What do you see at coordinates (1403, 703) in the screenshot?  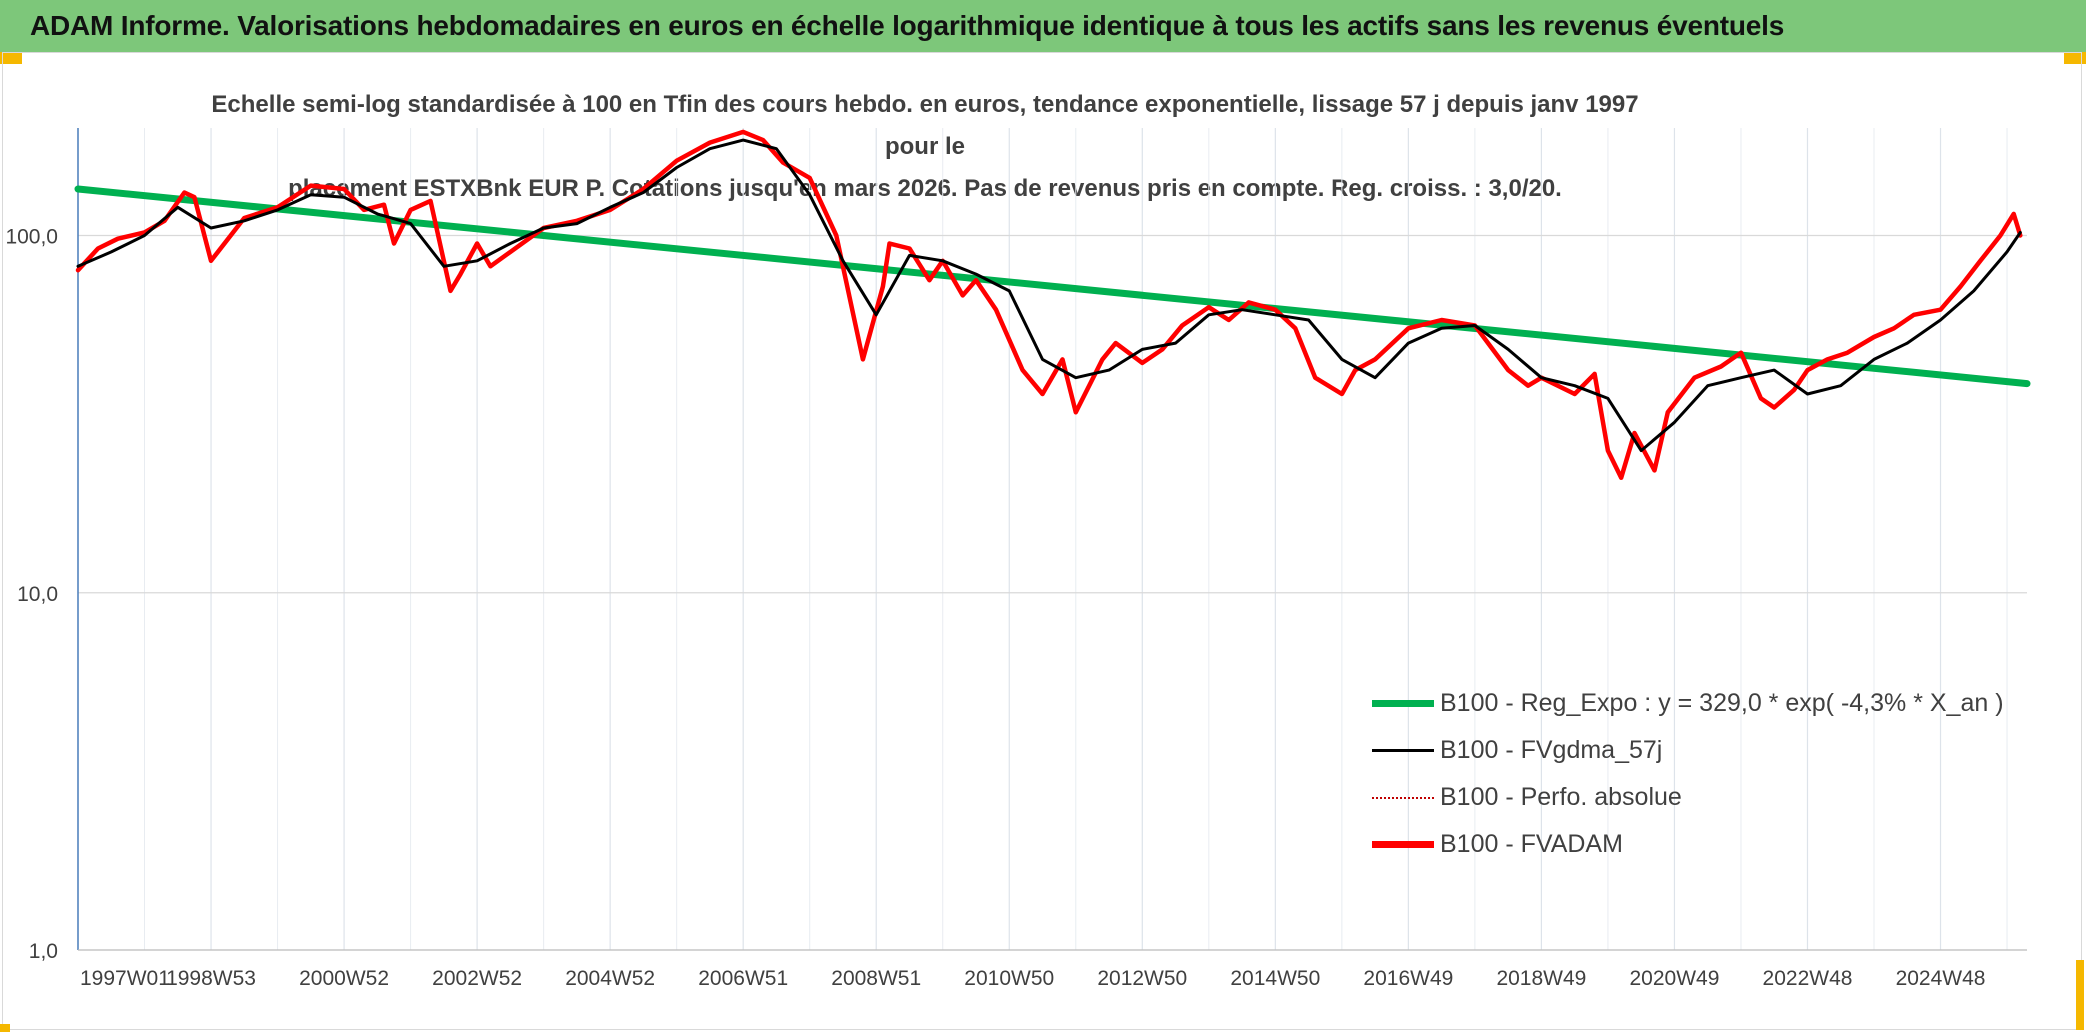 I see `legend-swatch-reg-expo` at bounding box center [1403, 703].